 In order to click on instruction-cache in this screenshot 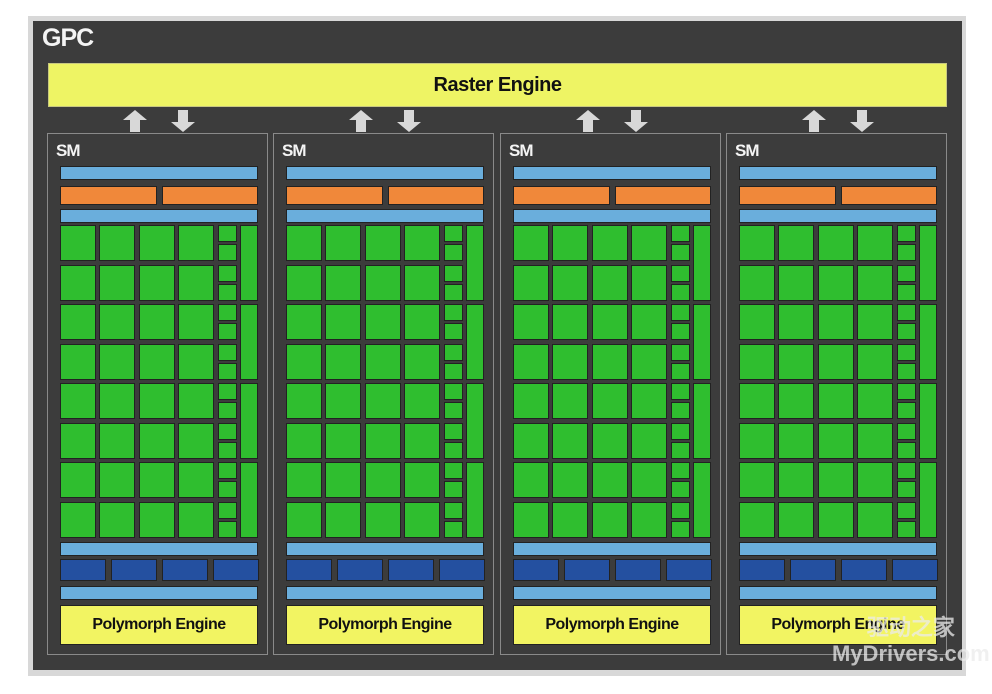, I will do `click(838, 173)`.